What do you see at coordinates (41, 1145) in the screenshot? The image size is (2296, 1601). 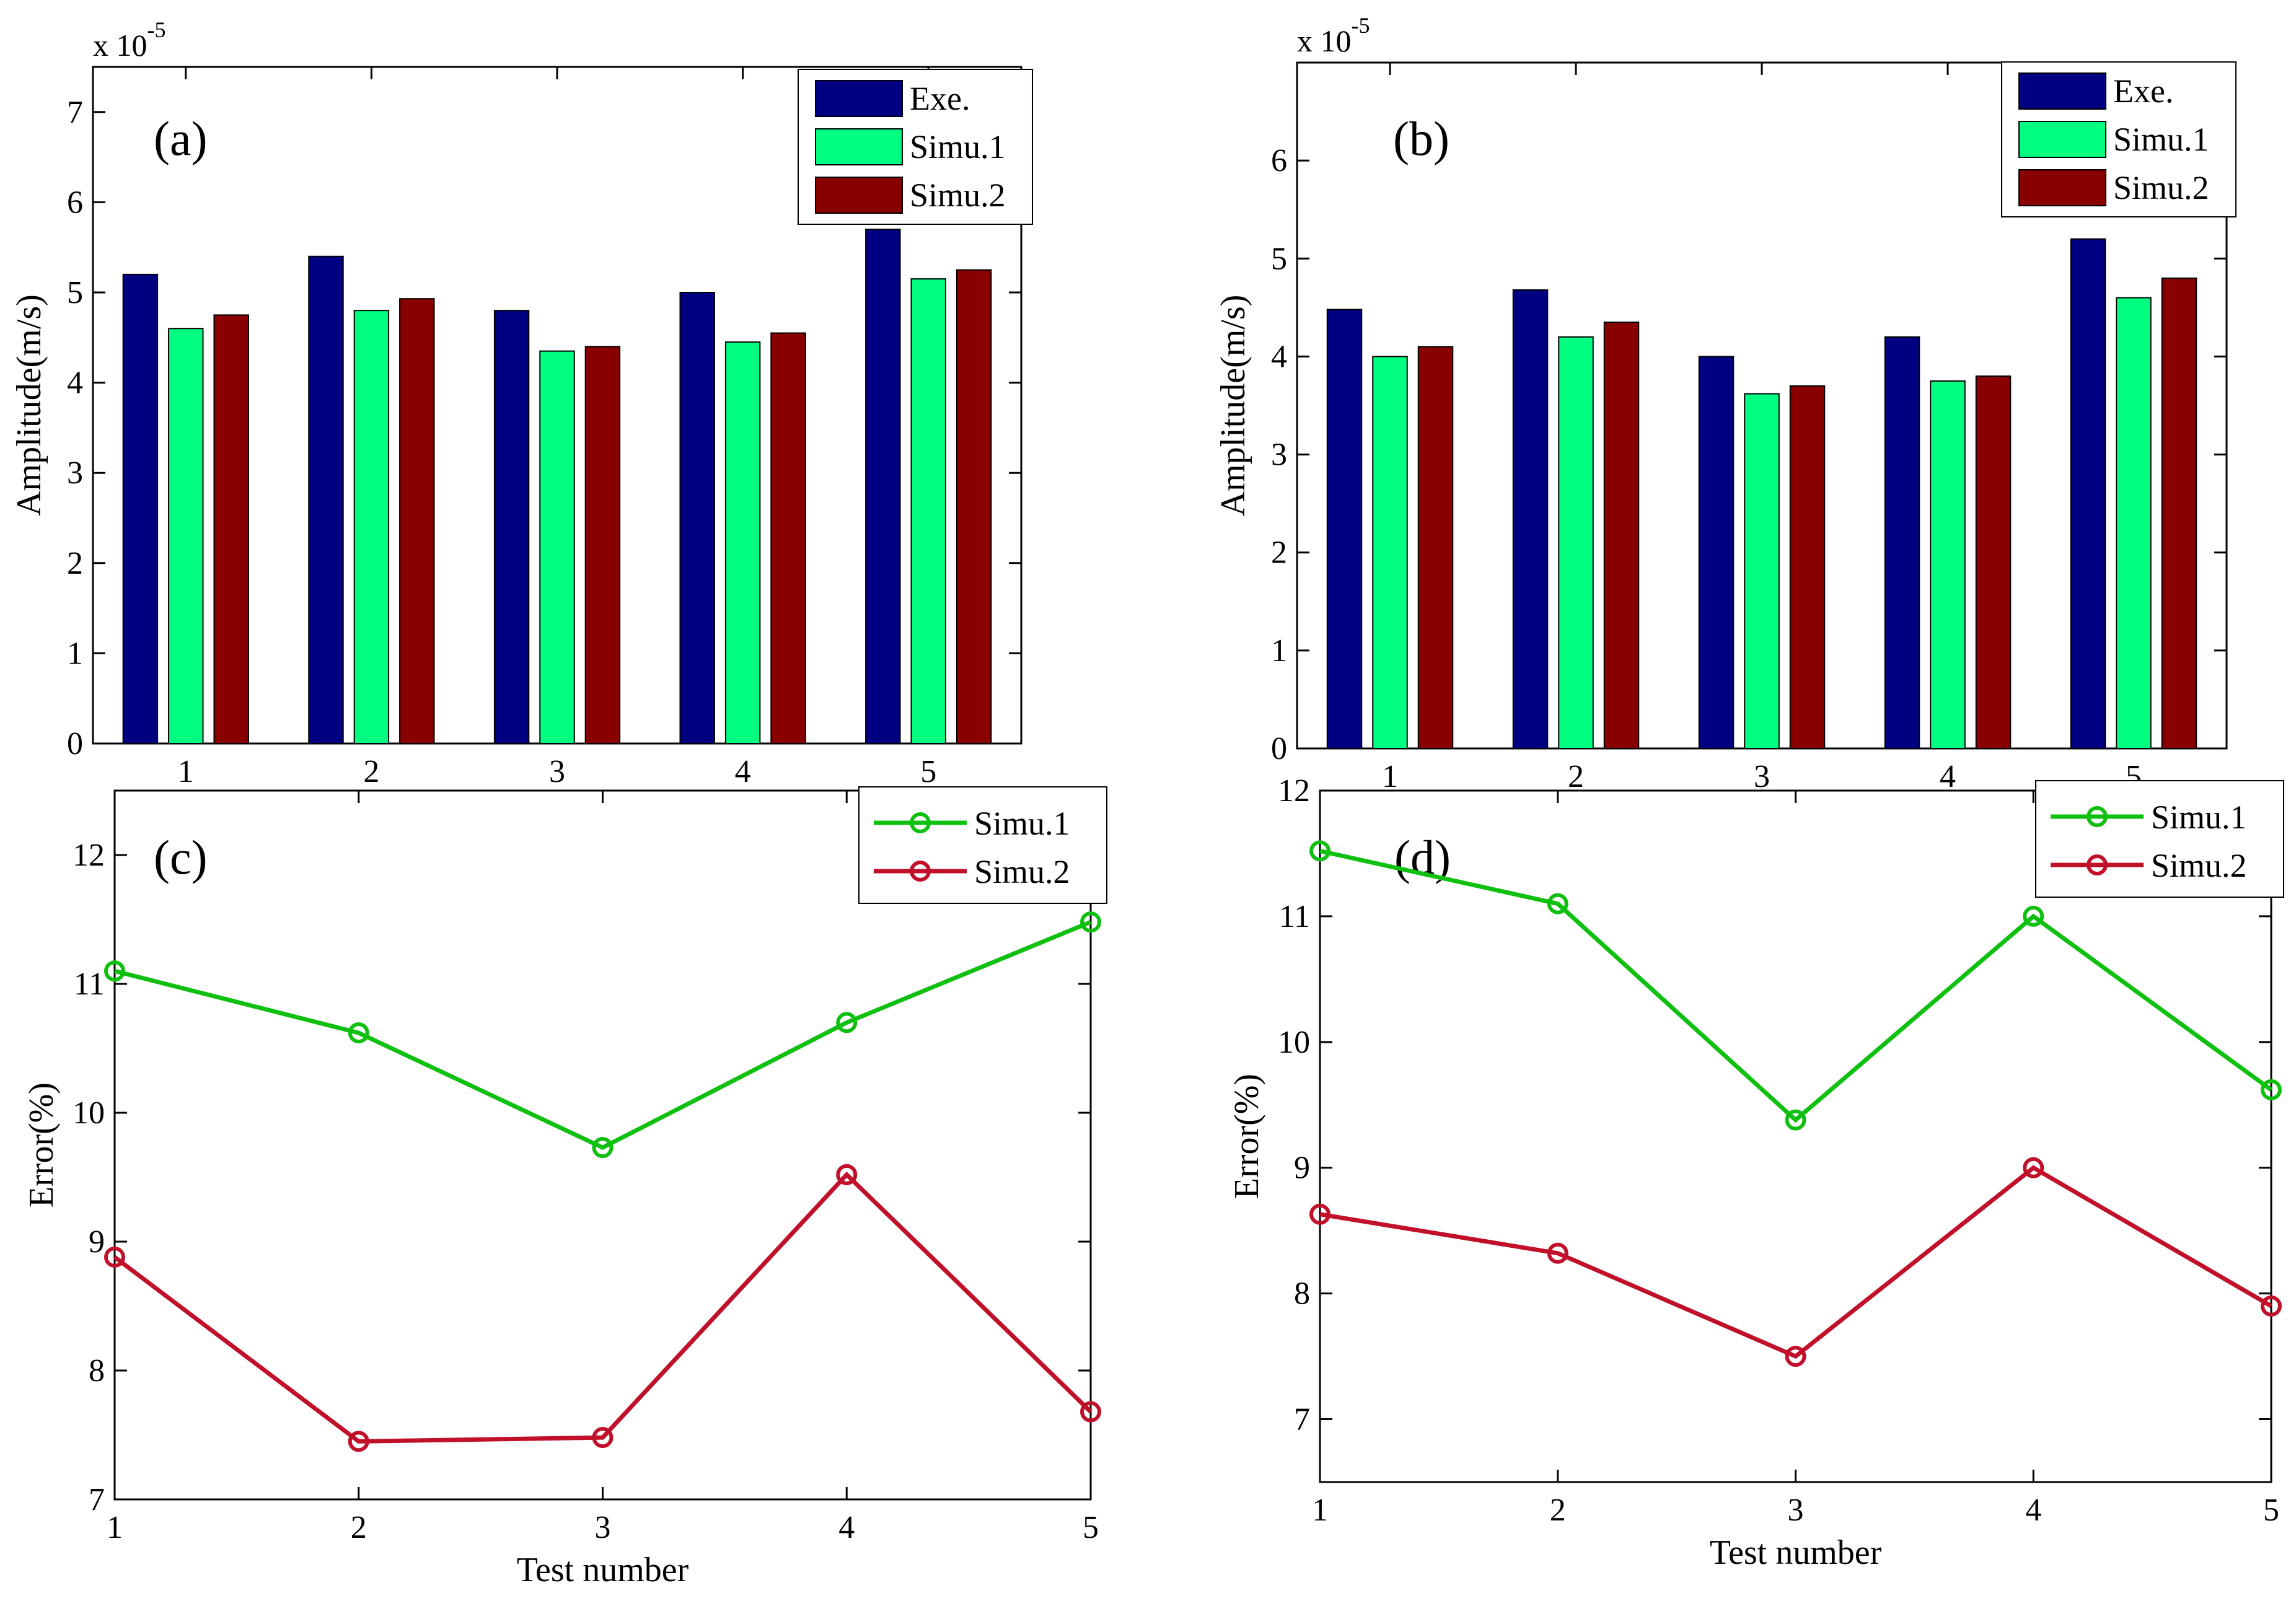 I see `y-axis-label: Error(%)` at bounding box center [41, 1145].